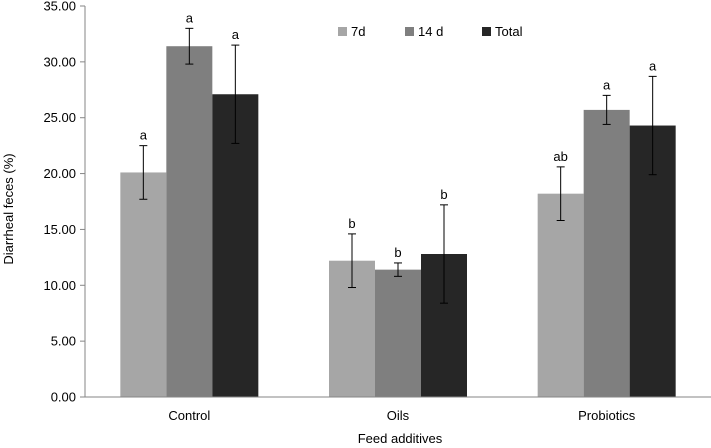  Describe the element at coordinates (400, 438) in the screenshot. I see `x-axis-title: Feed additives` at that location.